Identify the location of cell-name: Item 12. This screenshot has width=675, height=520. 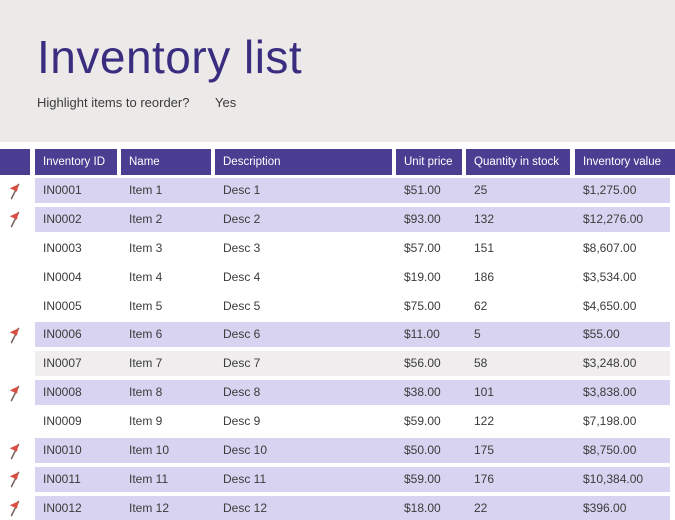
(149, 507).